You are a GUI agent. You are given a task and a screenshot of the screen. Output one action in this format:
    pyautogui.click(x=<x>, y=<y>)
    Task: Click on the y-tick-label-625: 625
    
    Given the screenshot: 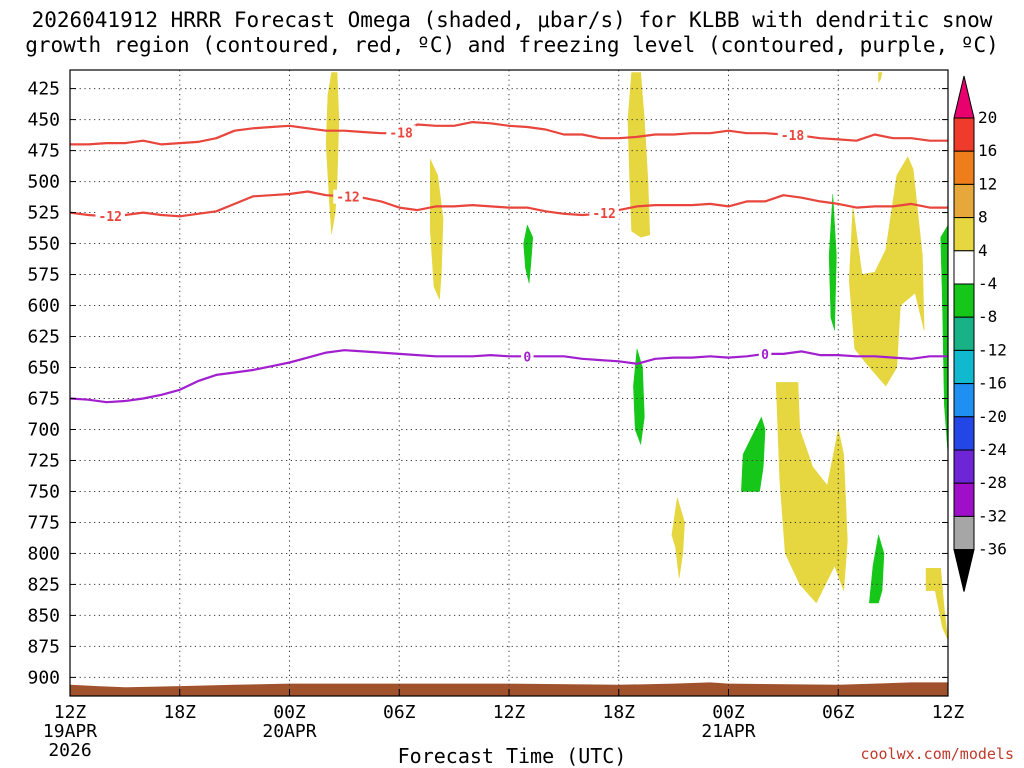 What is the action you would take?
    pyautogui.click(x=43, y=337)
    